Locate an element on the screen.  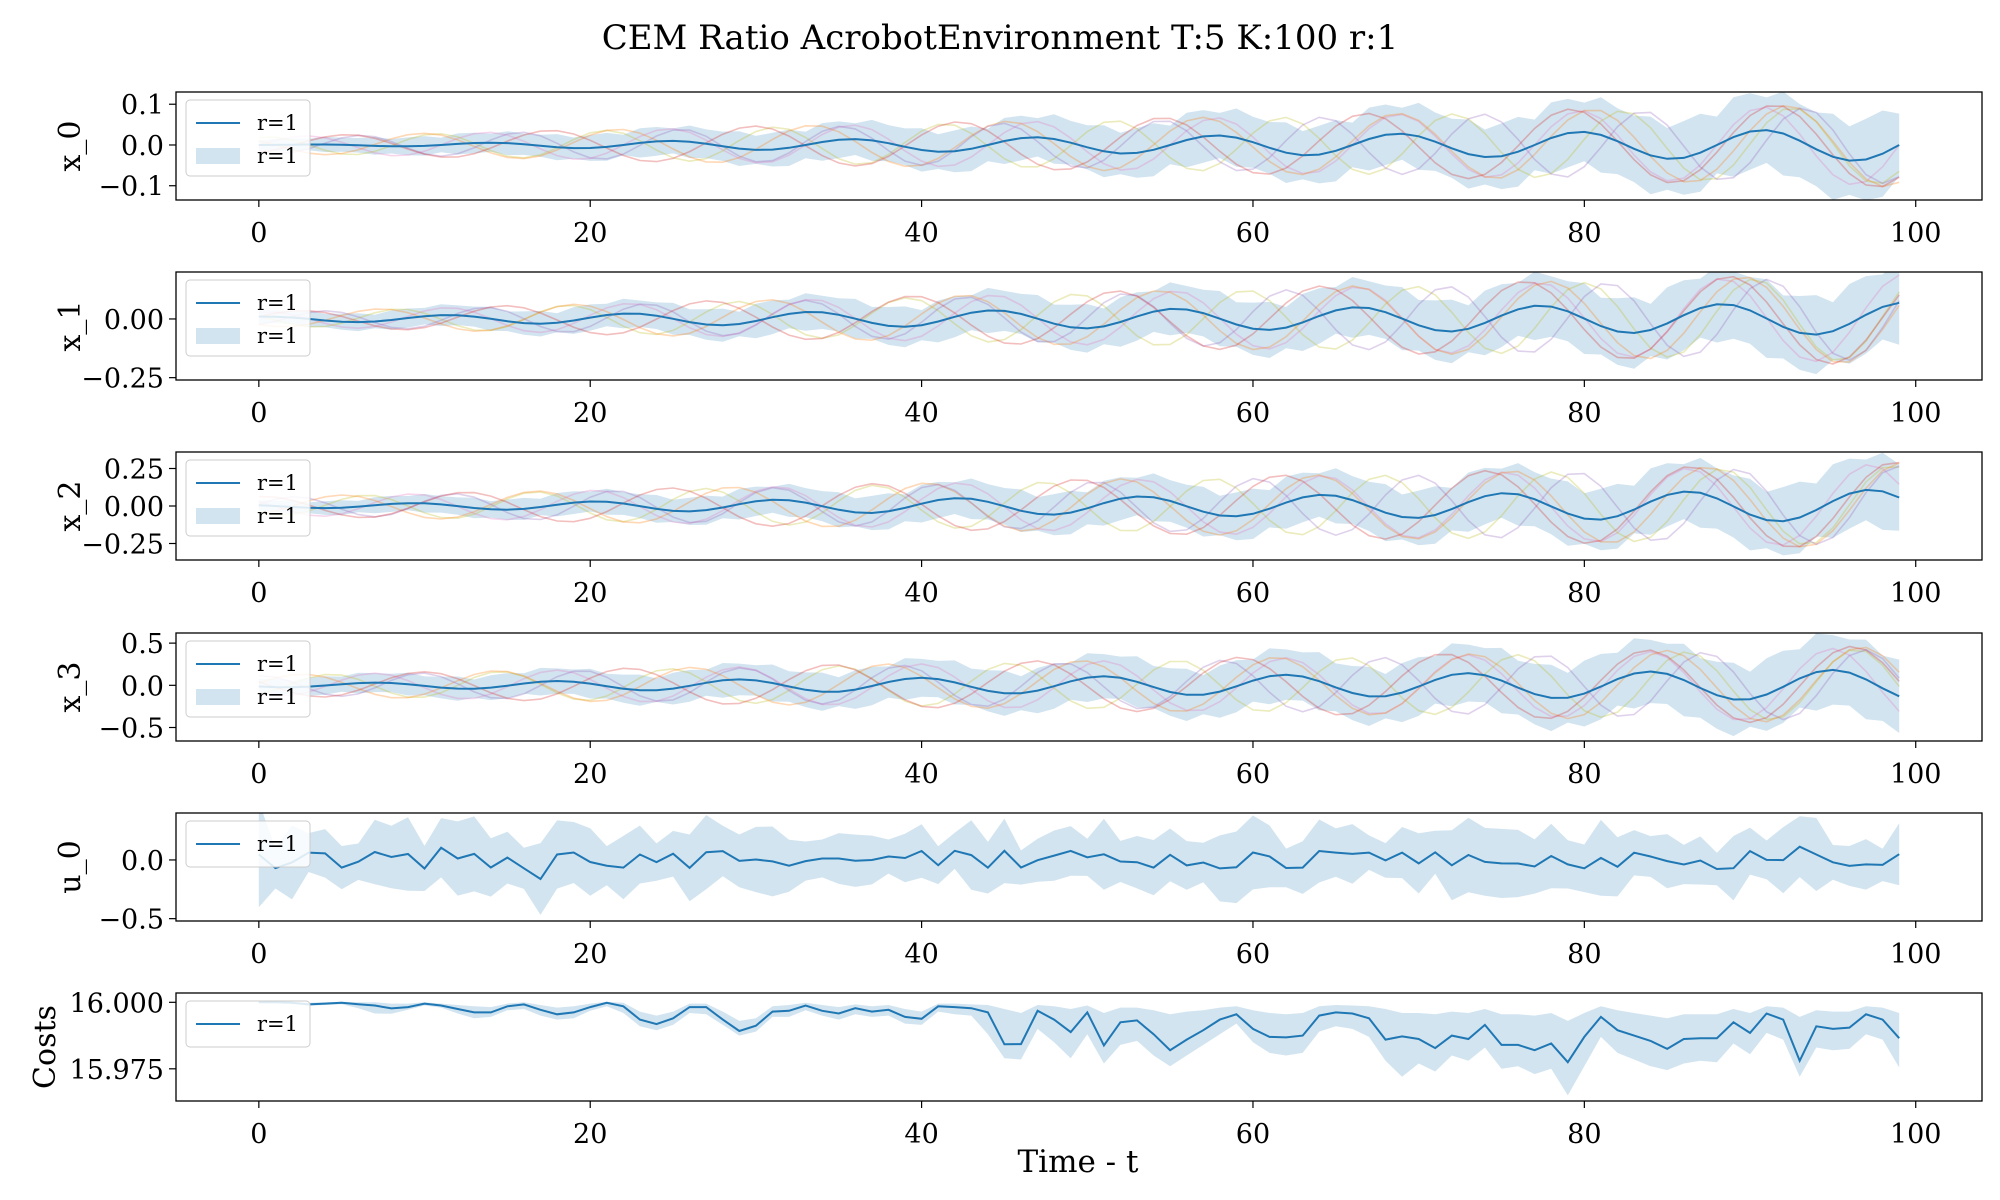
y-tick-label: 0.00 is located at coordinates (134, 320).